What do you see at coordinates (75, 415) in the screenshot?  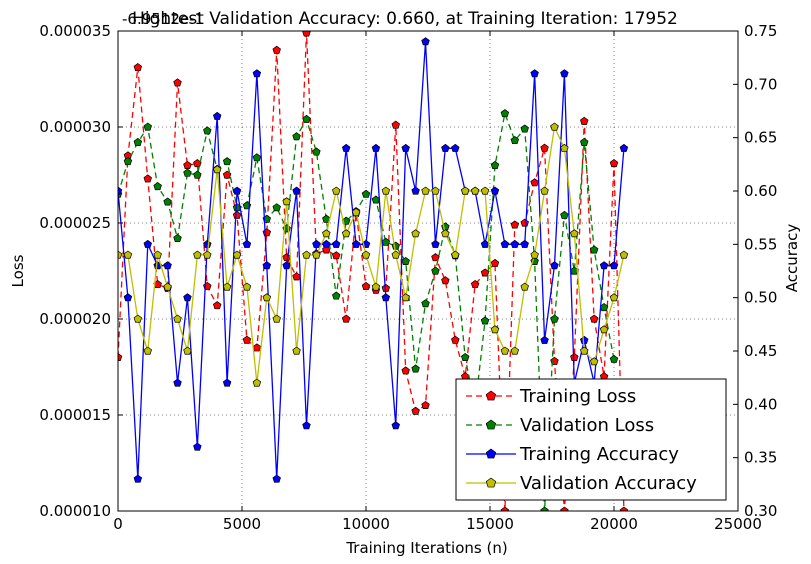 I see `y-left-tick-label: 0.000015` at bounding box center [75, 415].